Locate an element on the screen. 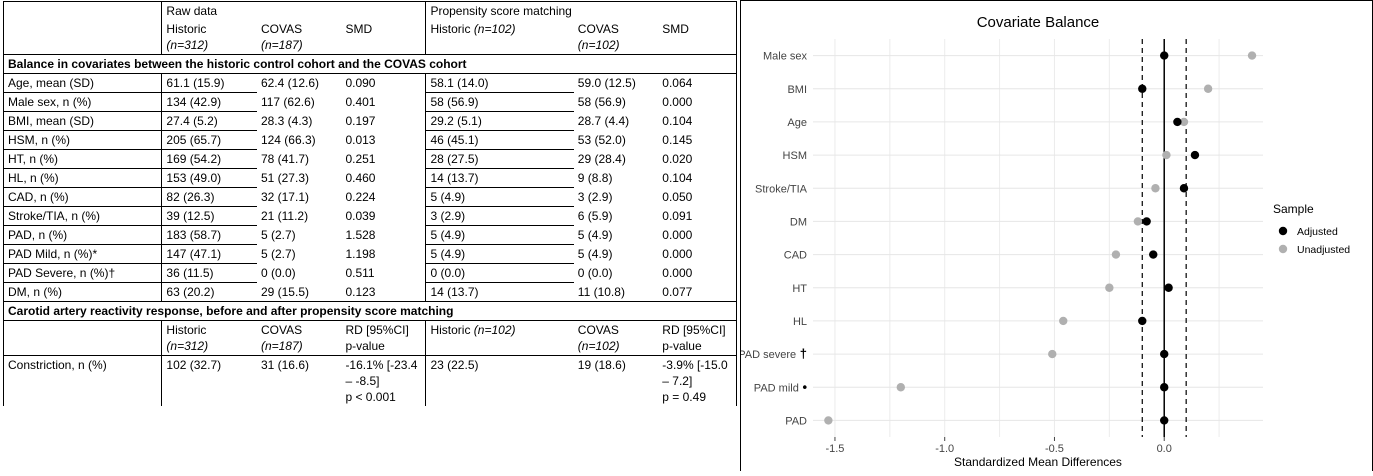 Image resolution: width=1373 pixels, height=476 pixels. y-tick-label: Male sex is located at coordinates (785, 57).